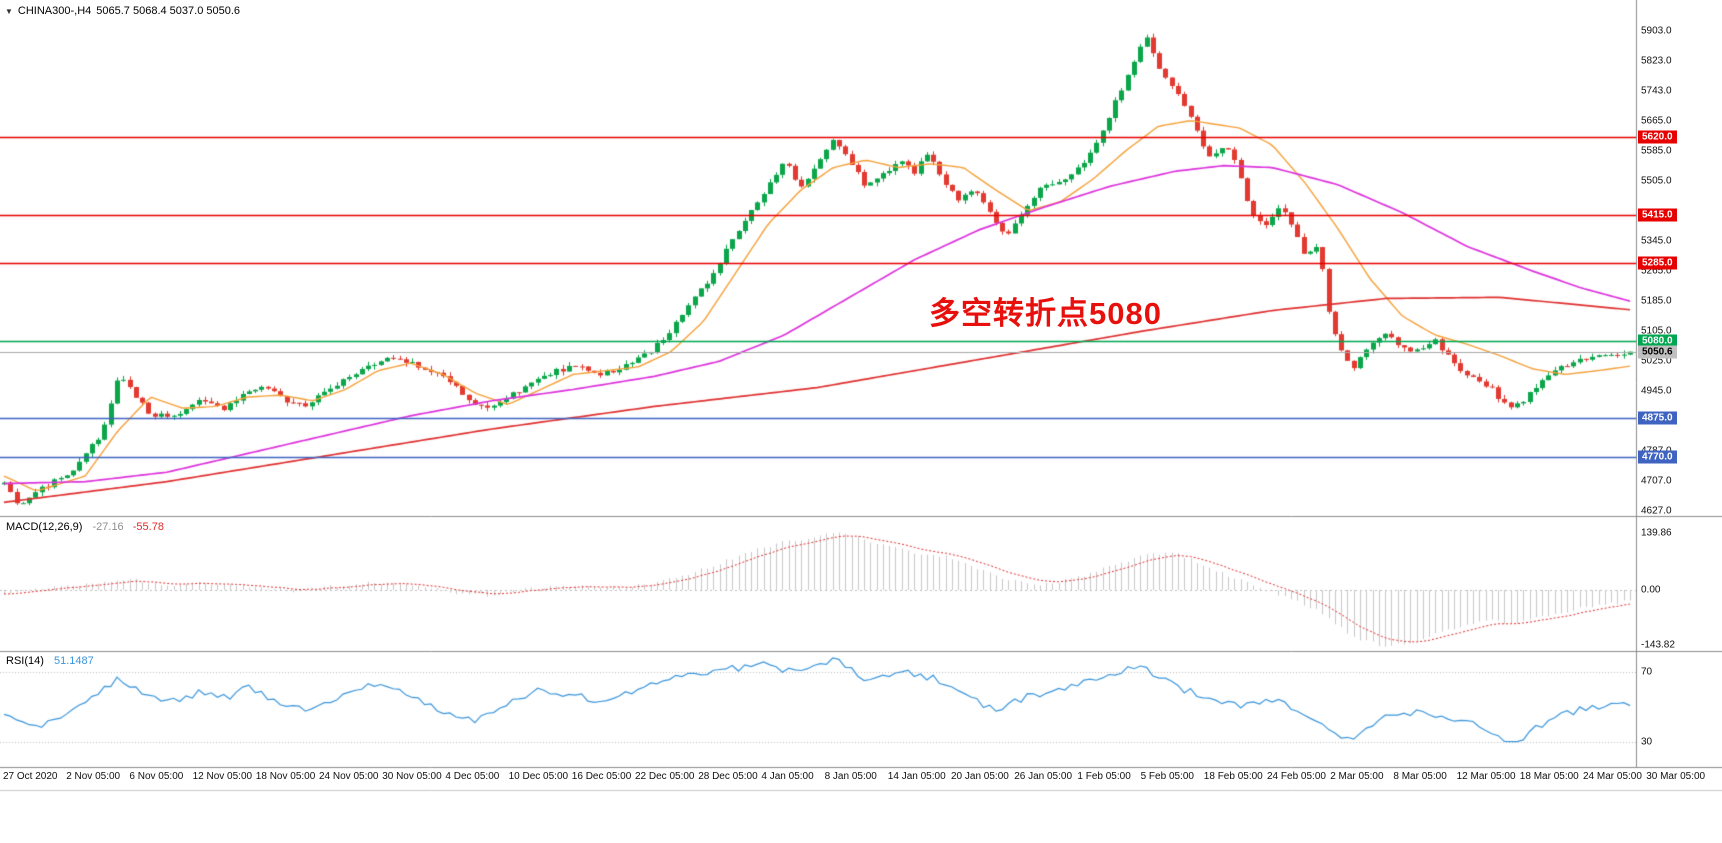  Describe the element at coordinates (1657, 418) in the screenshot. I see `level-price-badge: 4875.0` at that location.